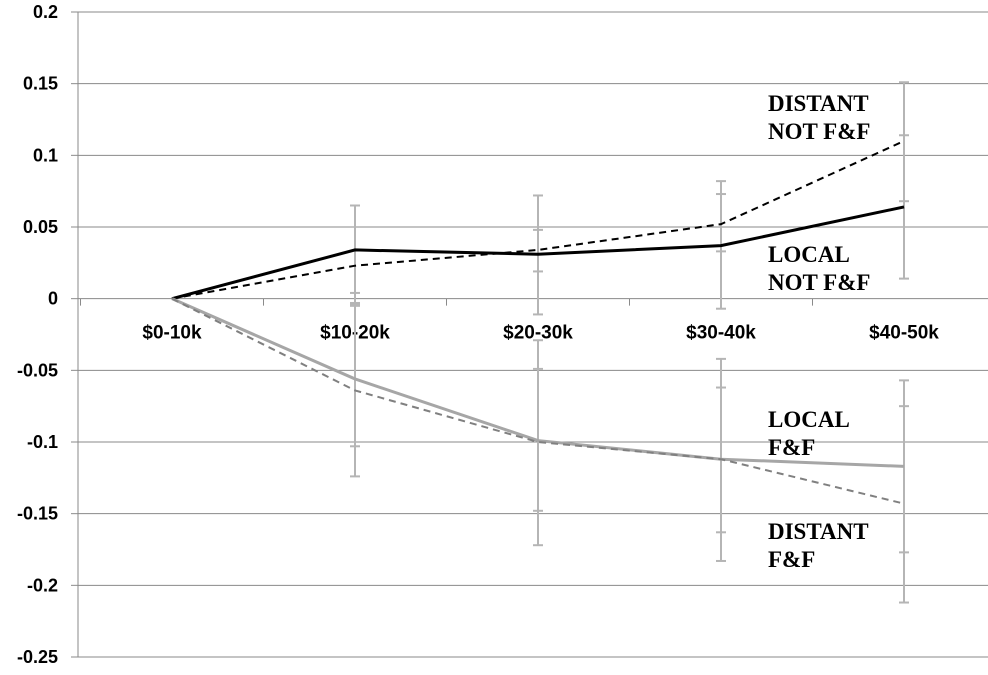 This screenshot has height=675, width=988. What do you see at coordinates (819, 268) in the screenshot?
I see `annotation-local-not-fandf: LOCAL NOT F&F` at bounding box center [819, 268].